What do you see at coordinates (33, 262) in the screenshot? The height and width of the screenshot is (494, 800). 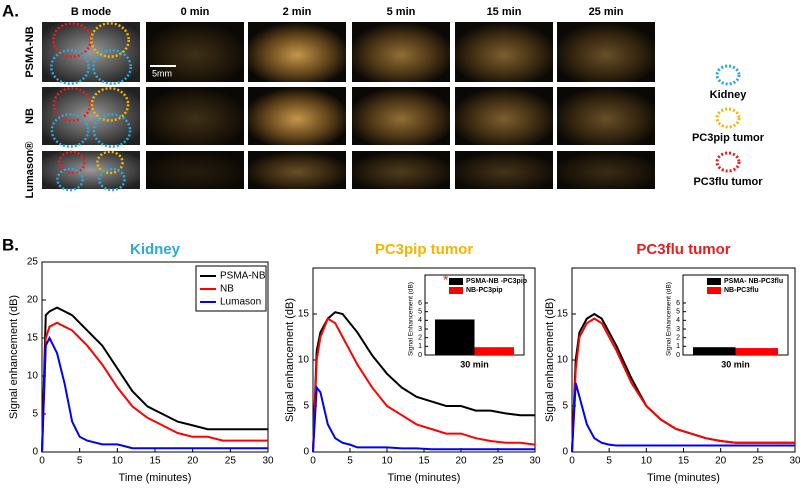 I see `y-tick-label: 25` at bounding box center [33, 262].